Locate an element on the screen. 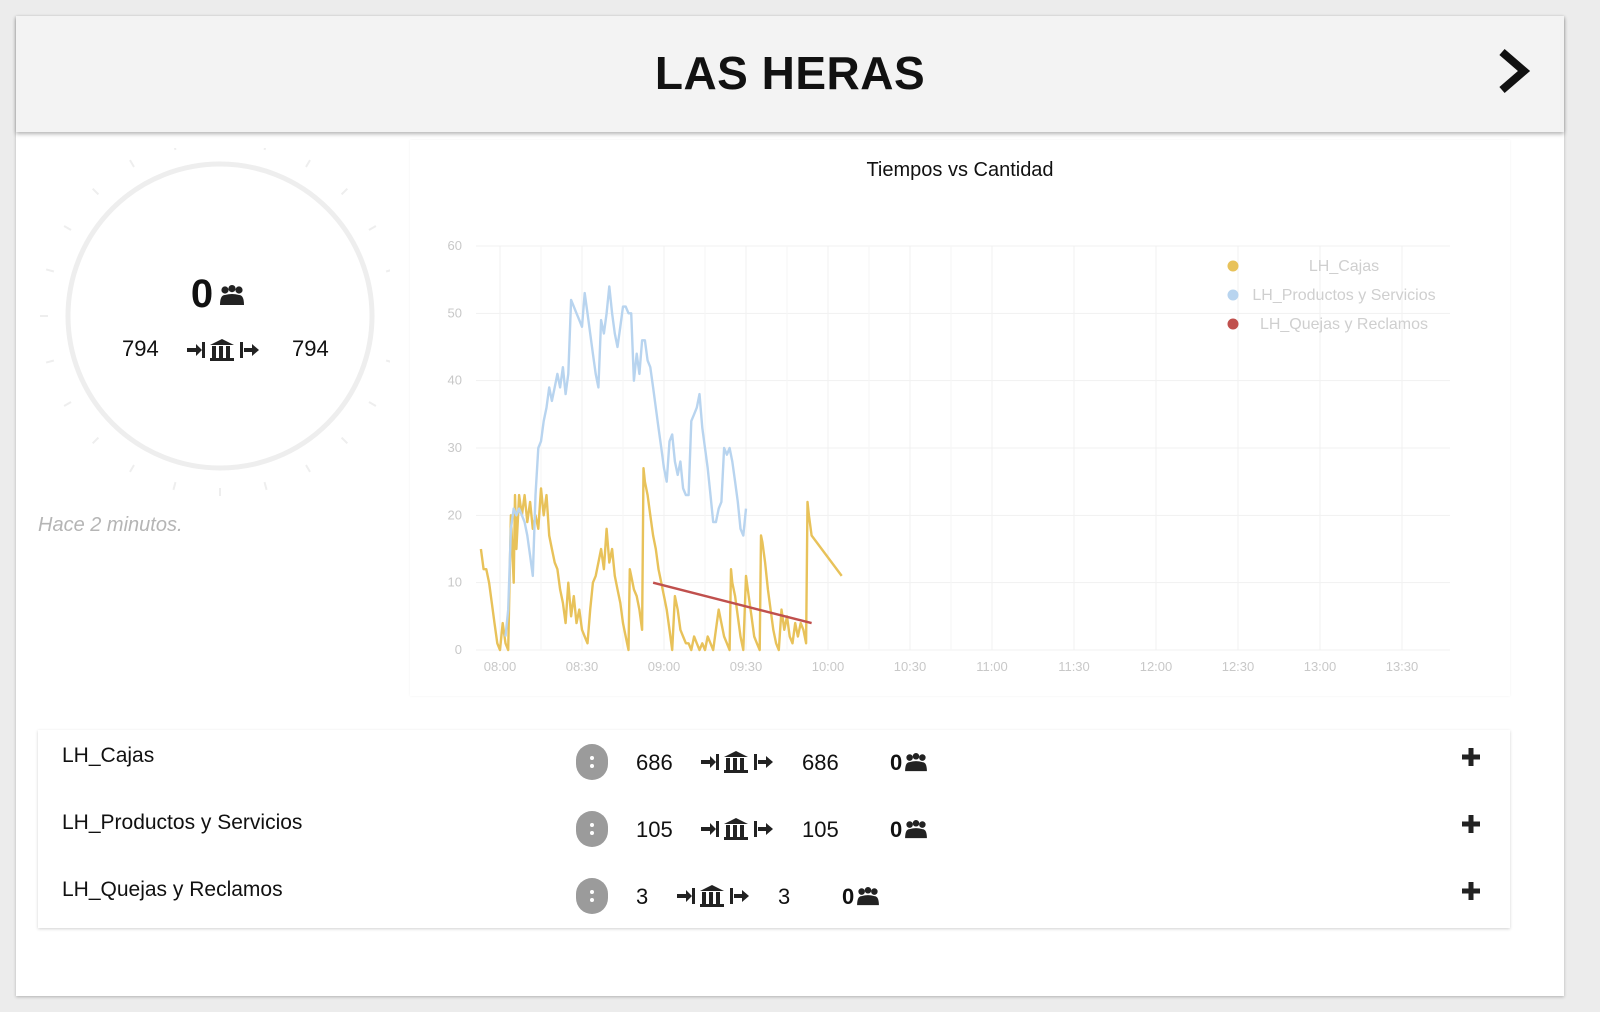 Image resolution: width=1600 pixels, height=1012 pixels. queue-name: LH_Quejas y Reclamos is located at coordinates (172, 889).